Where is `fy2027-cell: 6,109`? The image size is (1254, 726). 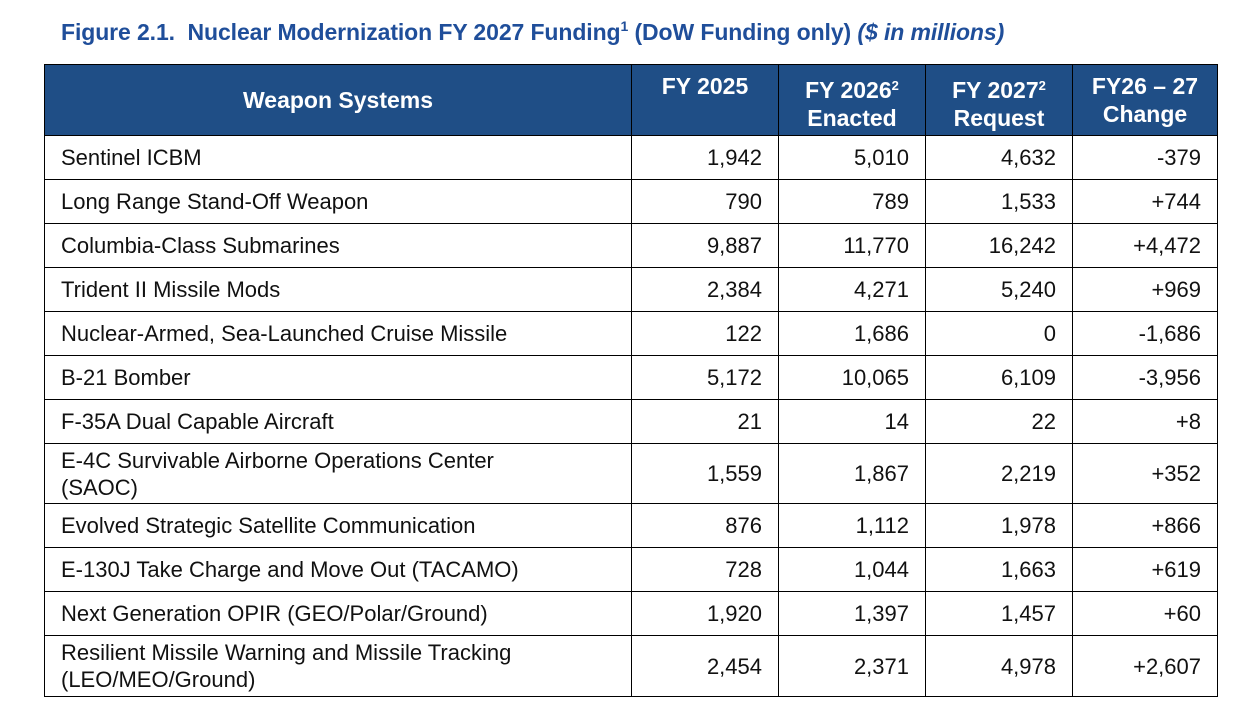 fy2027-cell: 6,109 is located at coordinates (999, 377).